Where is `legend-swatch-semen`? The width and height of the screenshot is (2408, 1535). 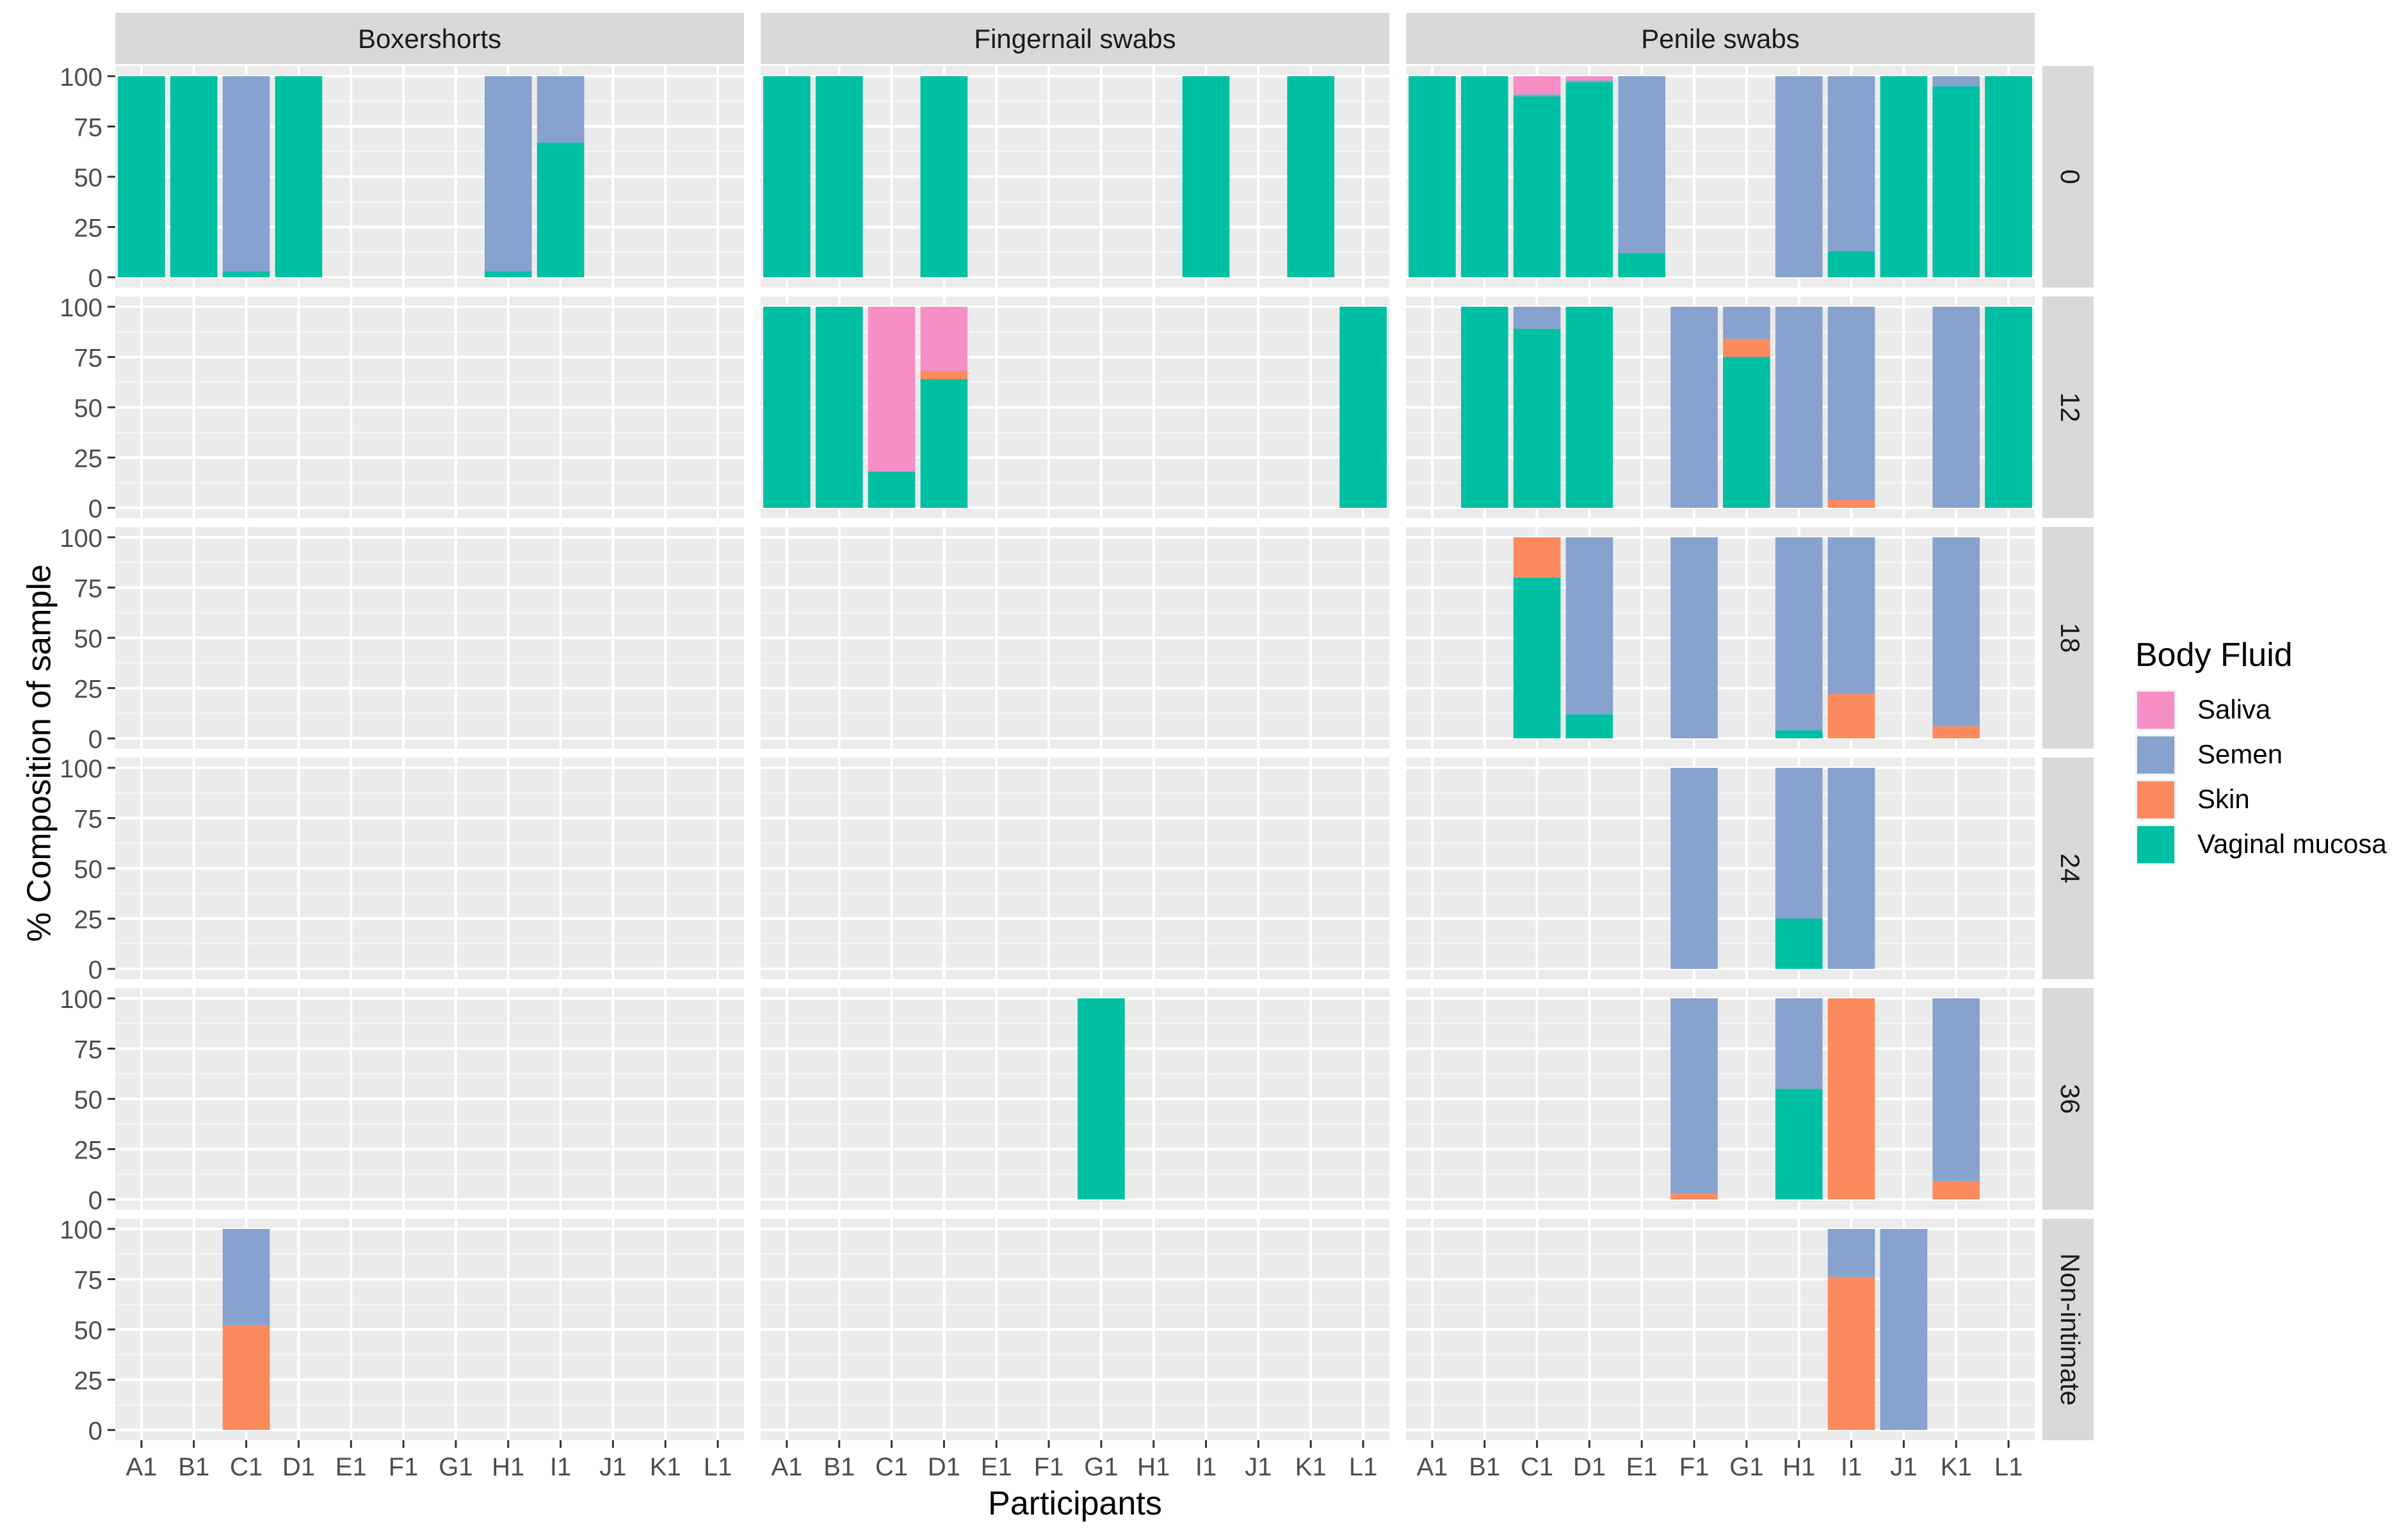 legend-swatch-semen is located at coordinates (2155, 755).